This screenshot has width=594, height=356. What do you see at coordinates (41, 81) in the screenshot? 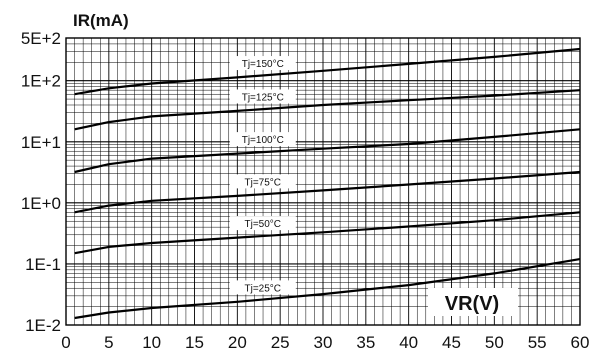
I see `y-tick-label: 1E+2` at bounding box center [41, 81].